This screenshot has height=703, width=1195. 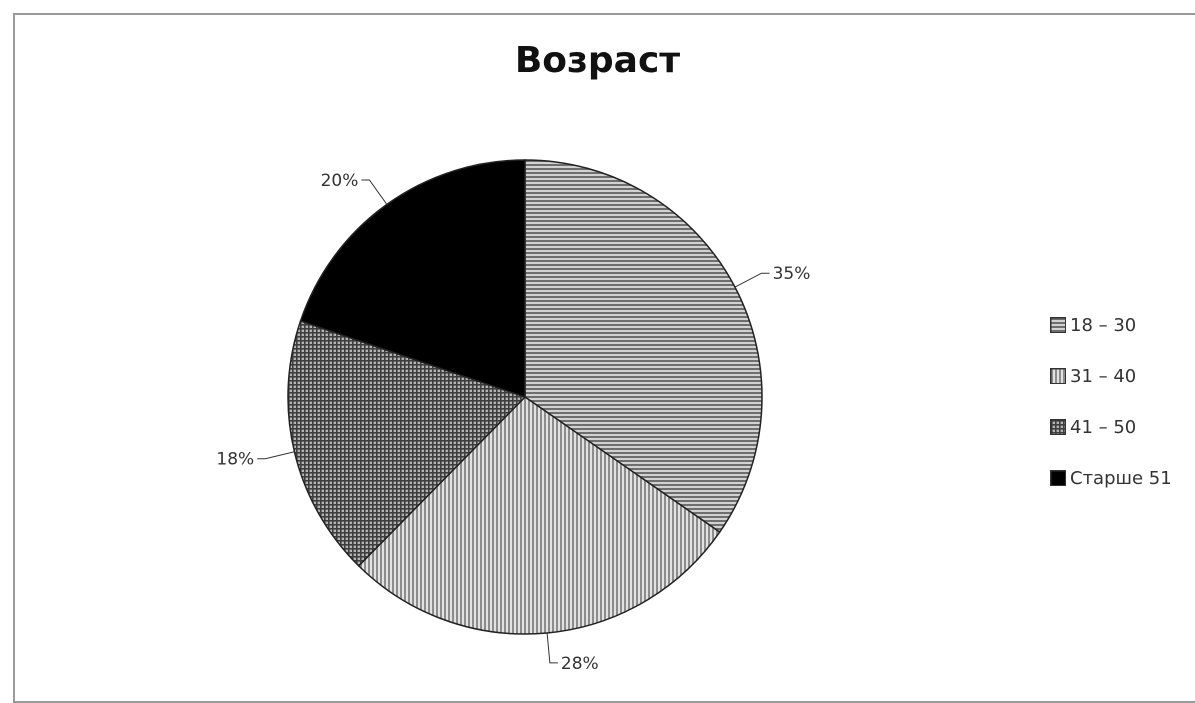 I want to click on legend-item-31-40: 31 – 40, so click(x=1111, y=376).